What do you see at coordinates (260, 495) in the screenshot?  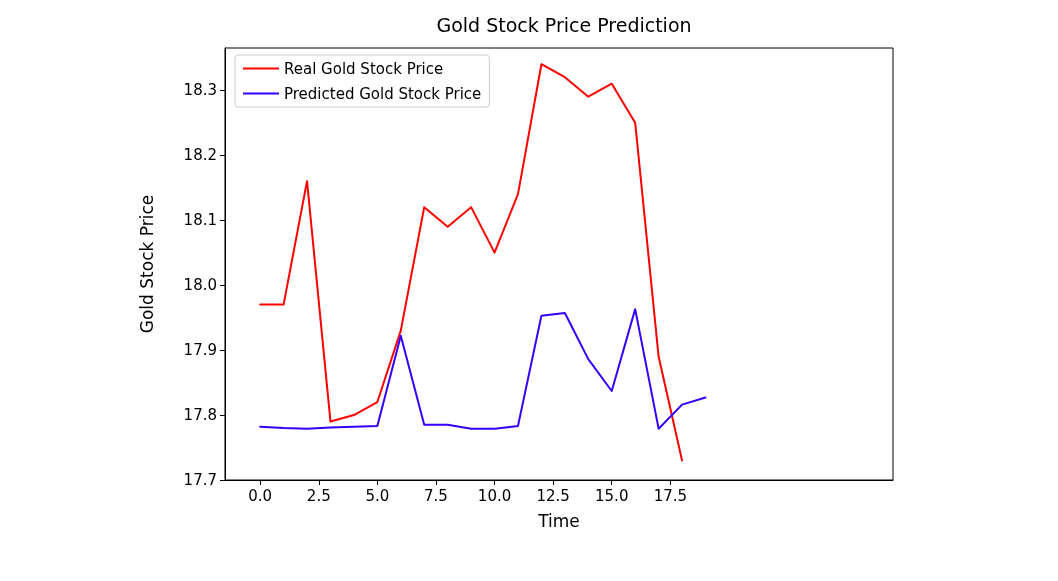 I see `x-tick-label: 0.0` at bounding box center [260, 495].